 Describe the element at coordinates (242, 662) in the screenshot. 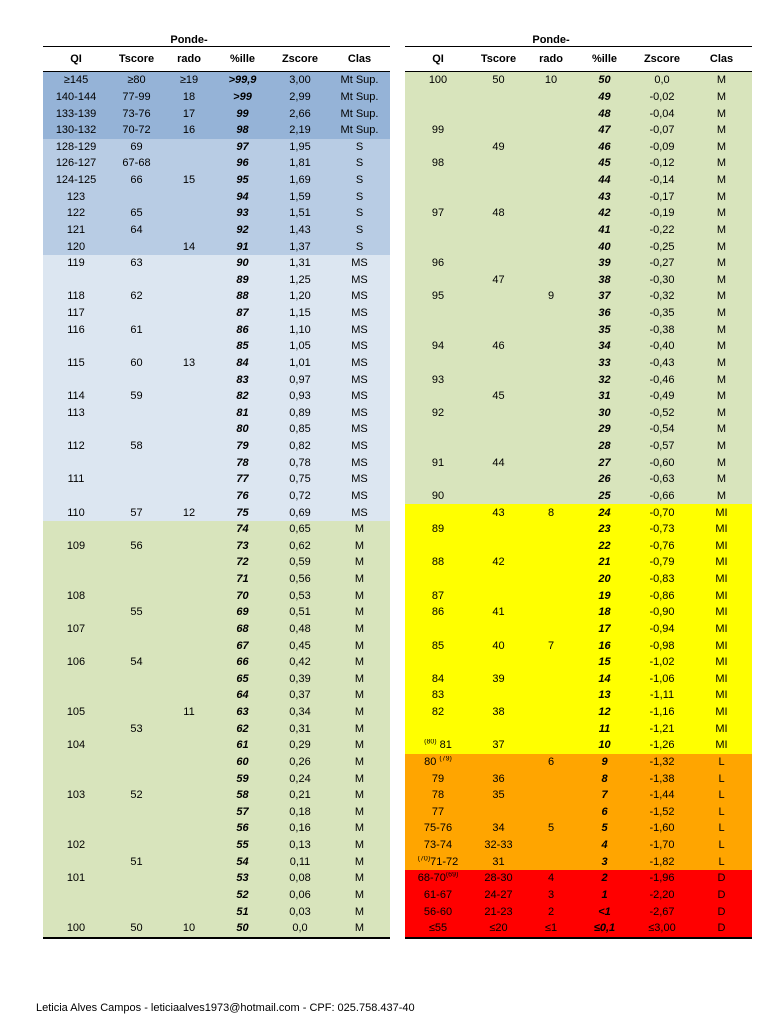

I see `cell-percentile: 66` at that location.